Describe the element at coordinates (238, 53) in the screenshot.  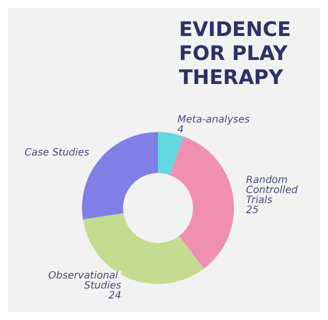
I see `chart-title: EVIDENCE FOR PLAY THERAPY` at that location.